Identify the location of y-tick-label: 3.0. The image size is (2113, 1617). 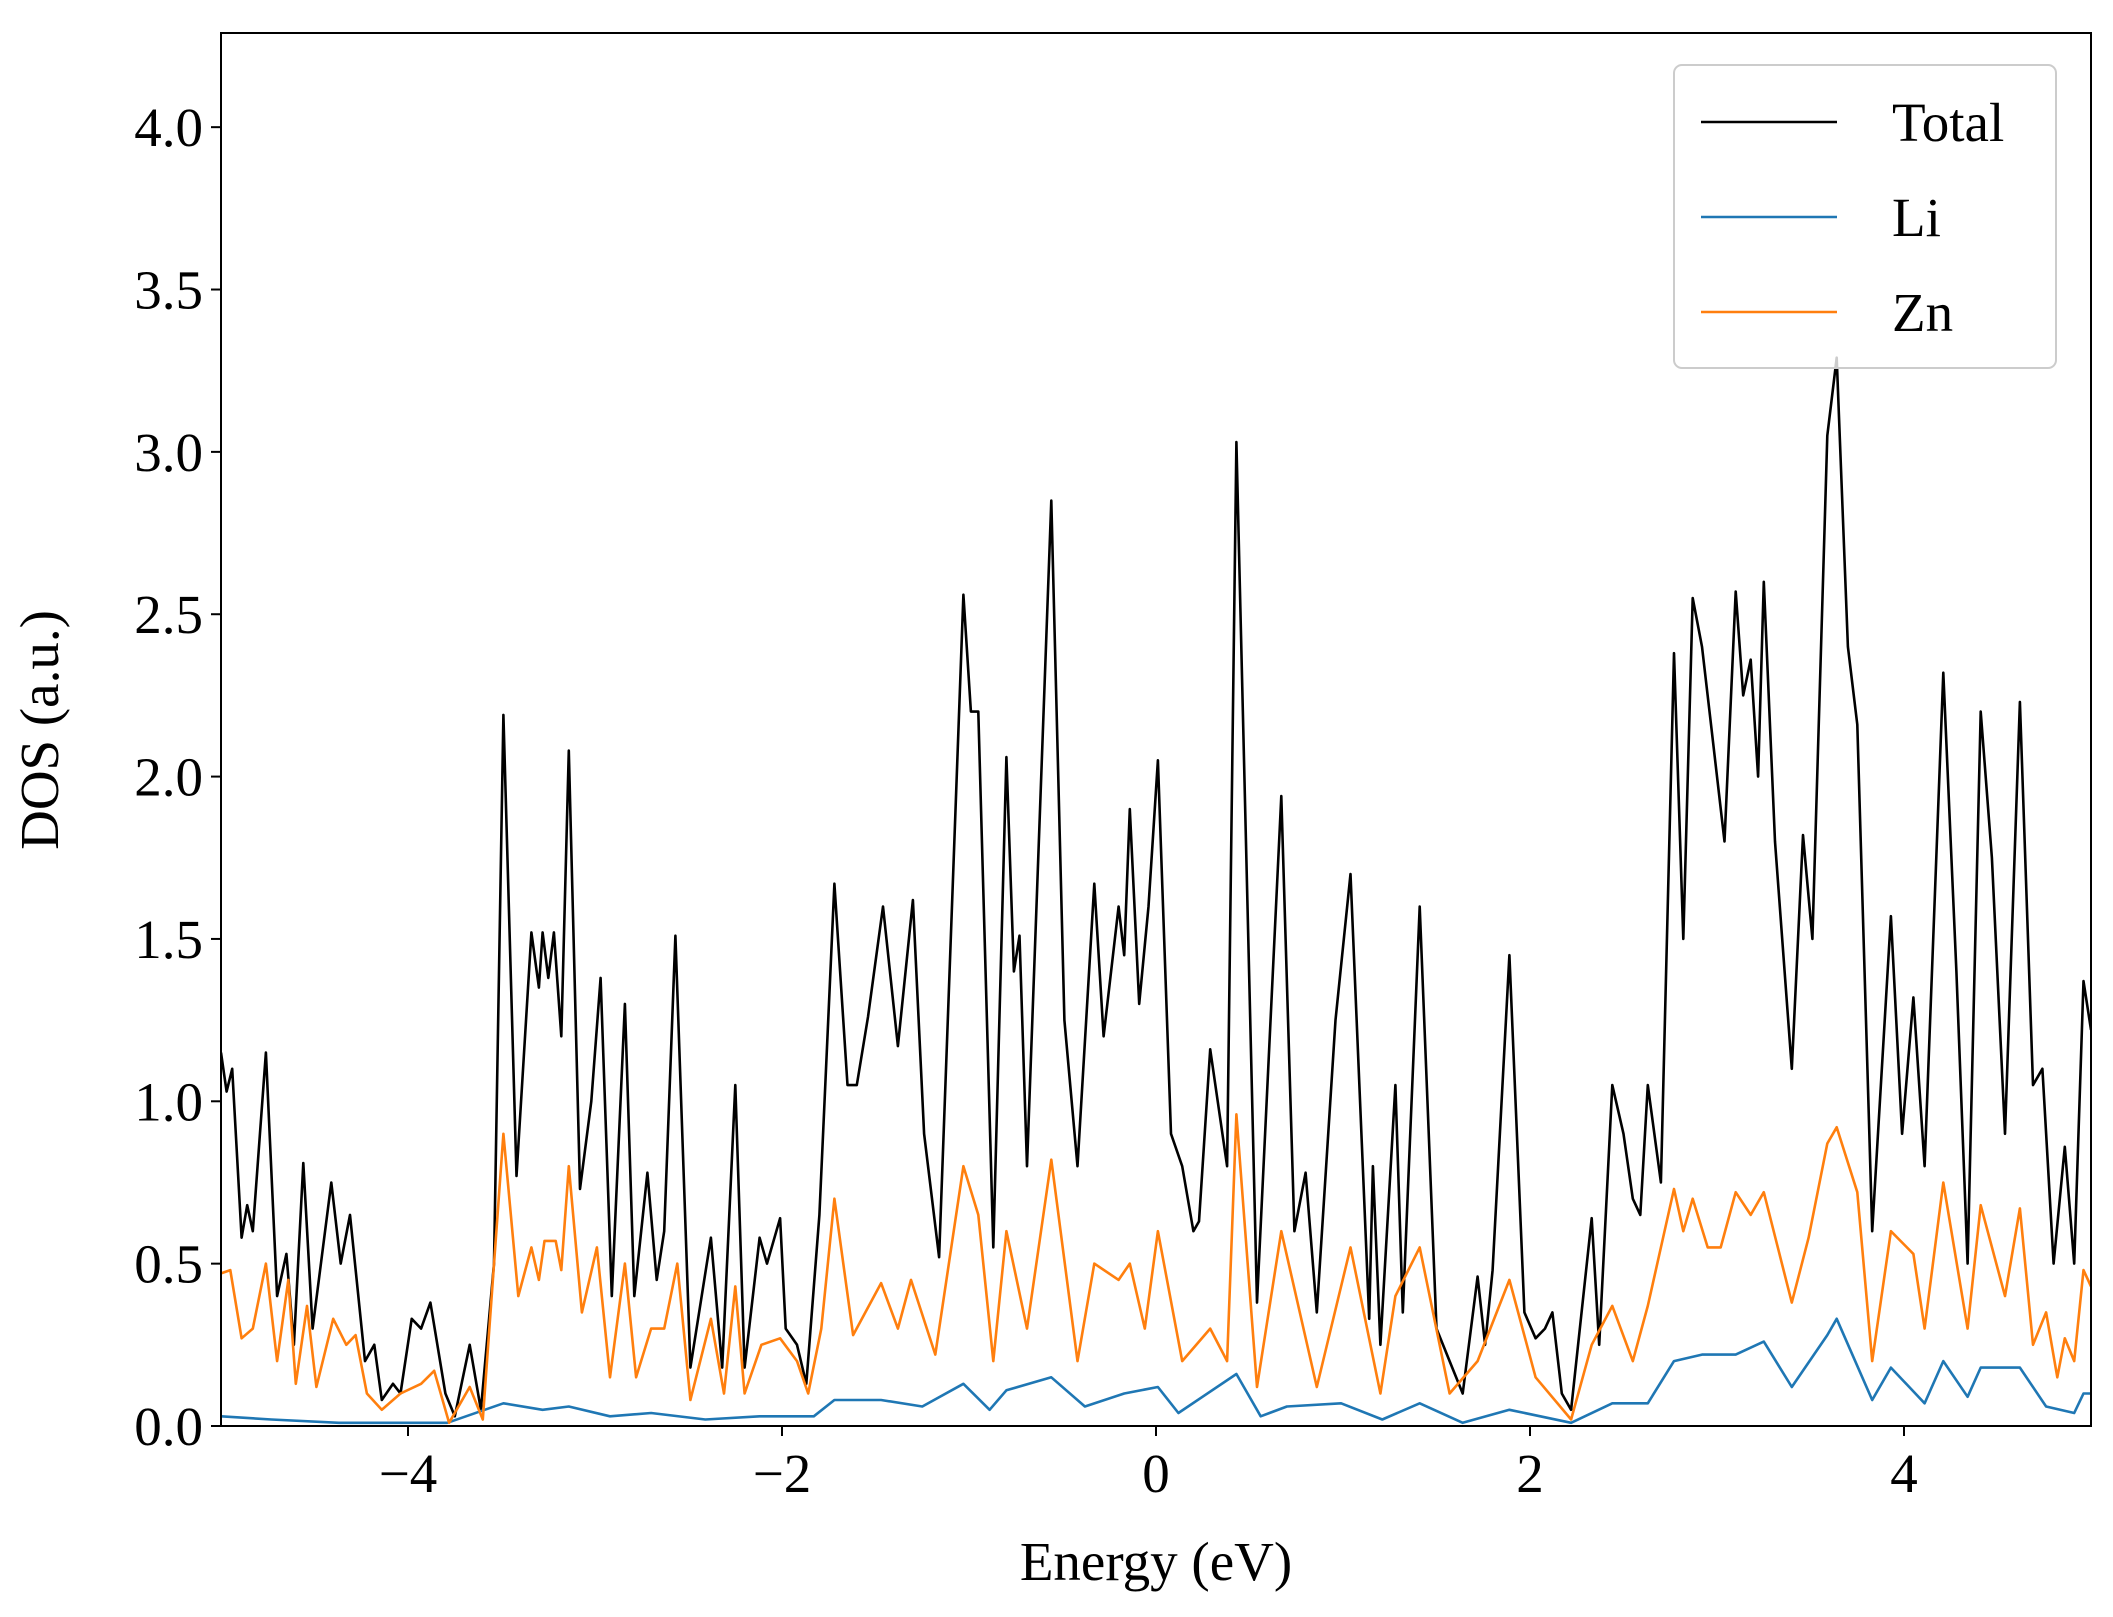
(168, 452).